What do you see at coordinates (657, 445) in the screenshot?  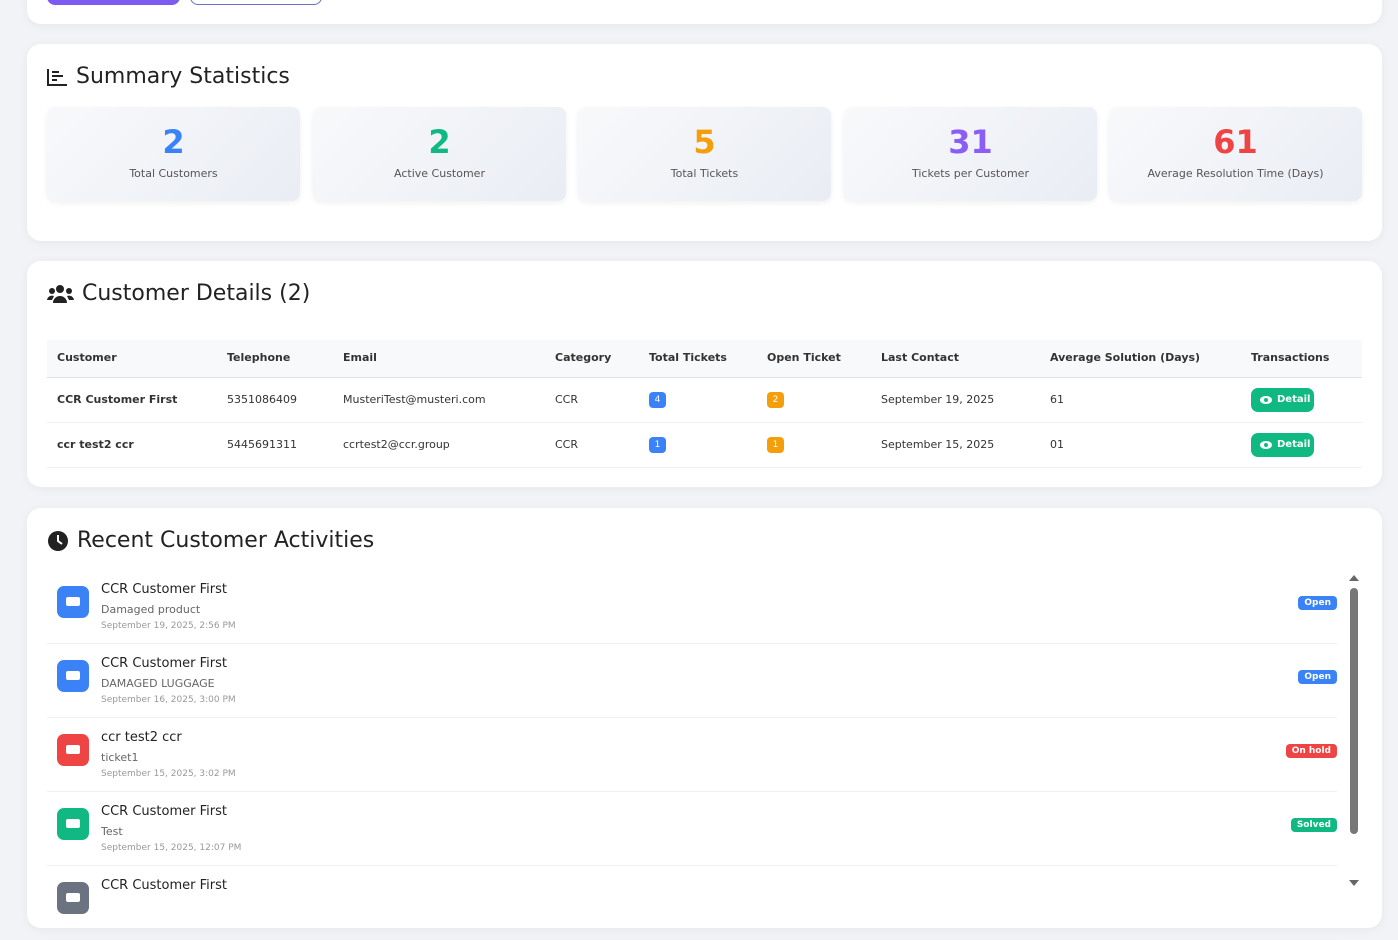 I see `total-badge: 1` at bounding box center [657, 445].